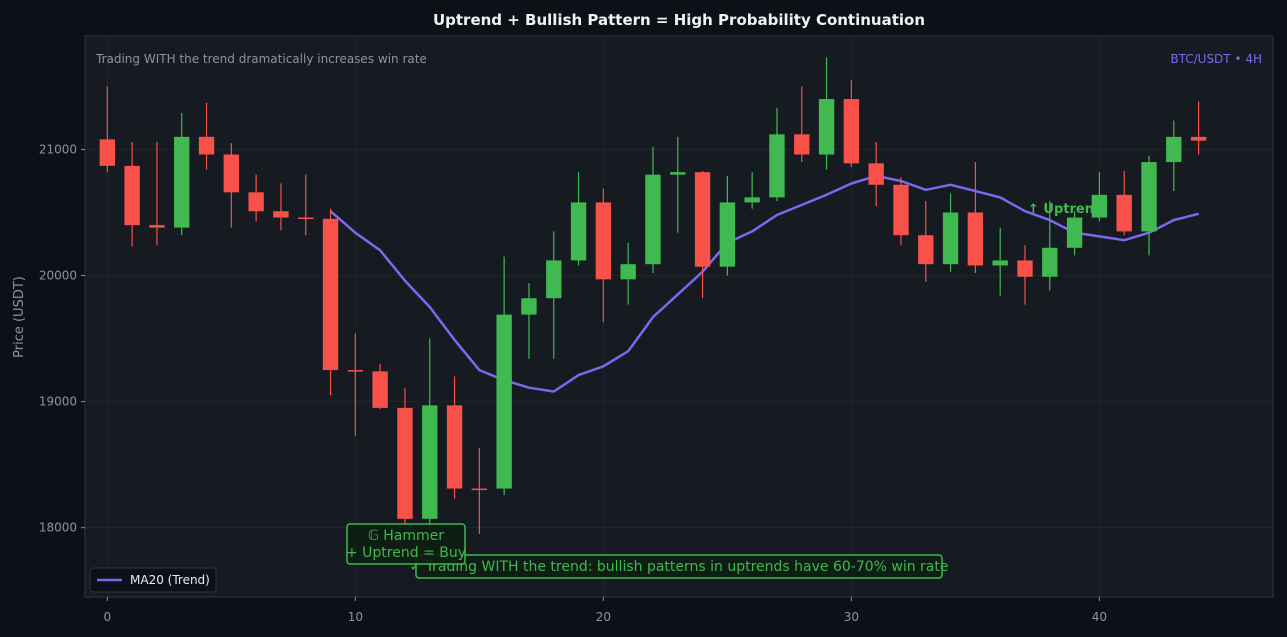 The image size is (1287, 637). Describe the element at coordinates (355, 617) in the screenshot. I see `x-tick-label: 10` at that location.